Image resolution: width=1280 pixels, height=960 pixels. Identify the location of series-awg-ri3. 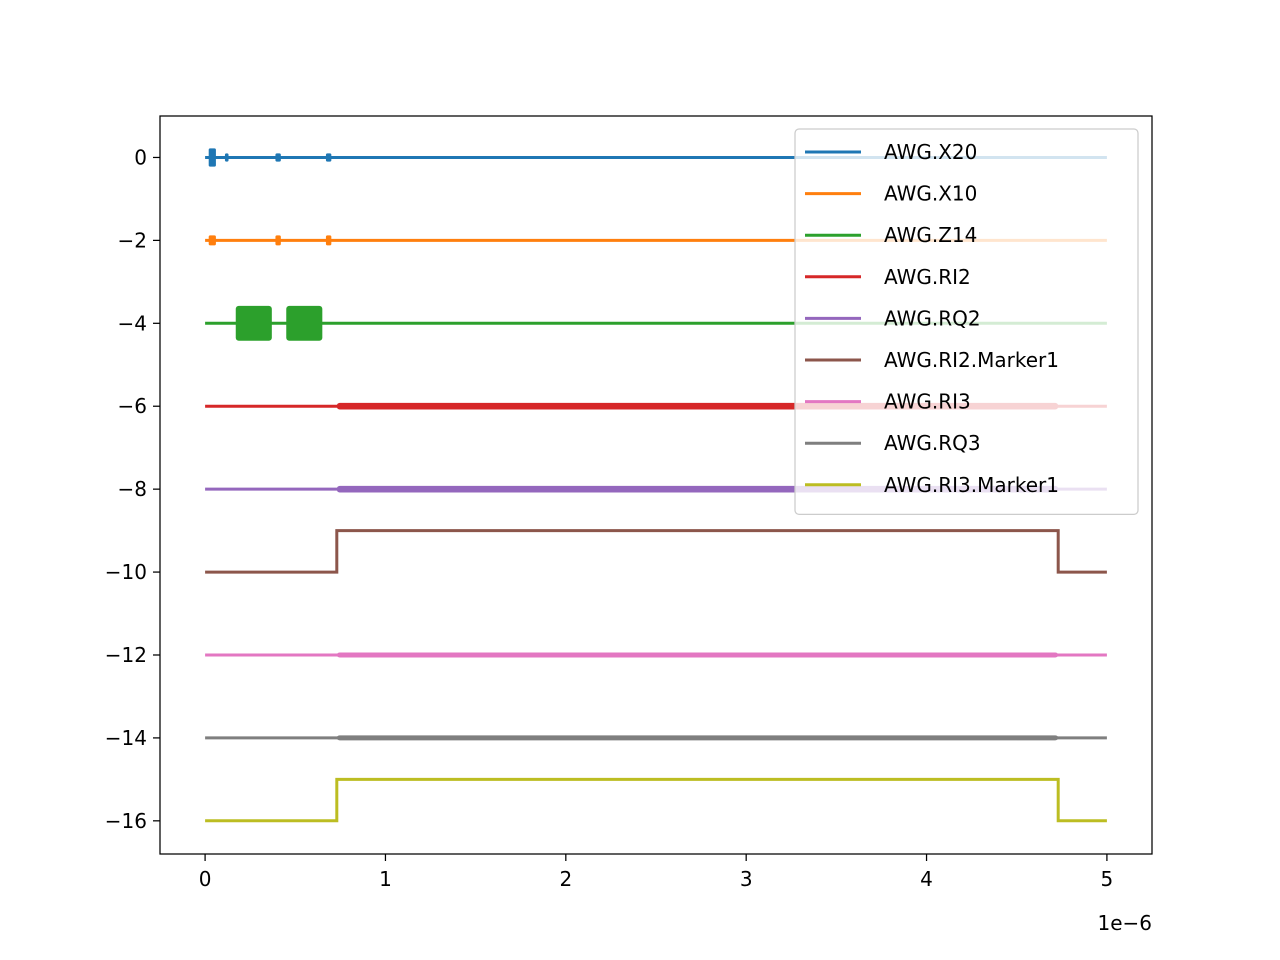
(656, 655).